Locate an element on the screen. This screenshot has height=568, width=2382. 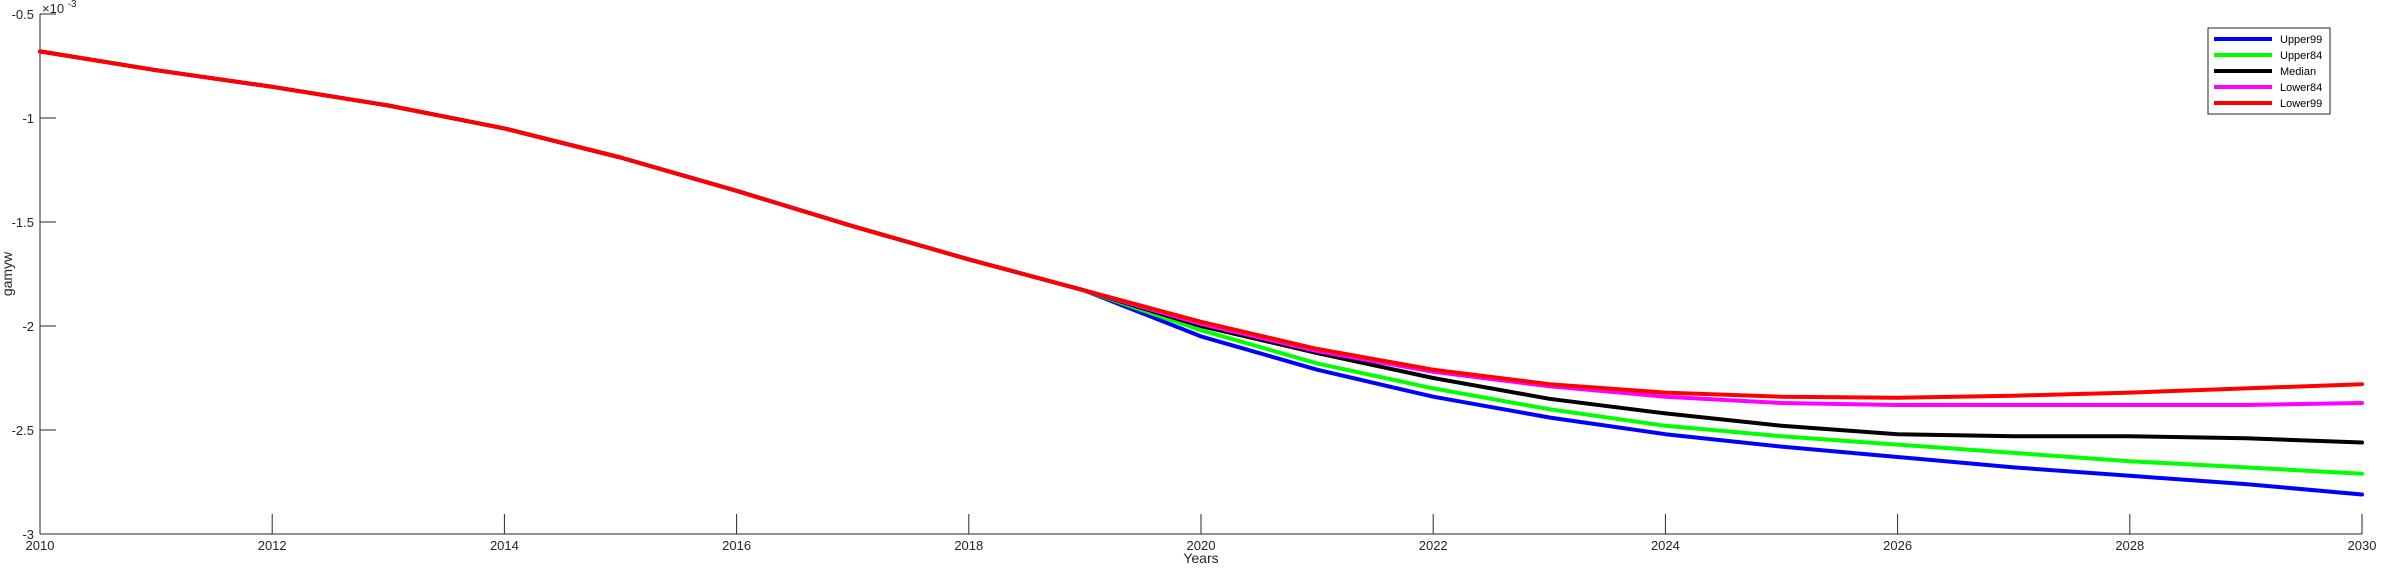
y-tick-label: -2 is located at coordinates (28, 326).